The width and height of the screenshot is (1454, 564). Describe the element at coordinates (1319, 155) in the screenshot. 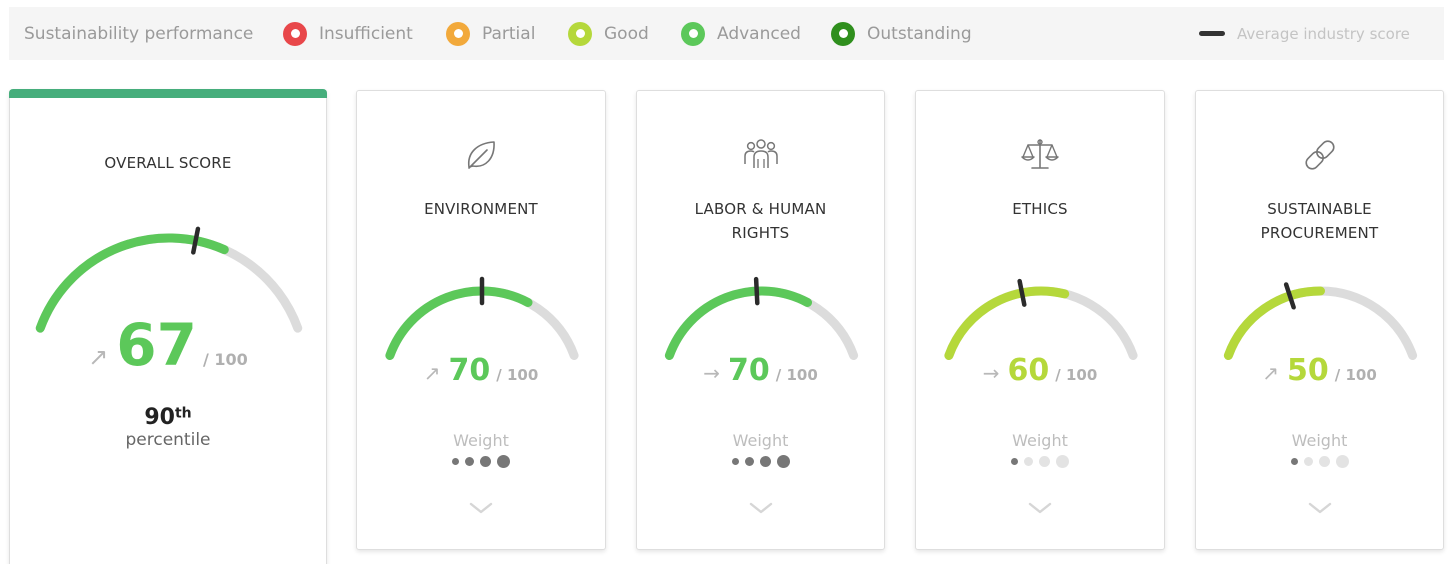

I see `link-icon` at that location.